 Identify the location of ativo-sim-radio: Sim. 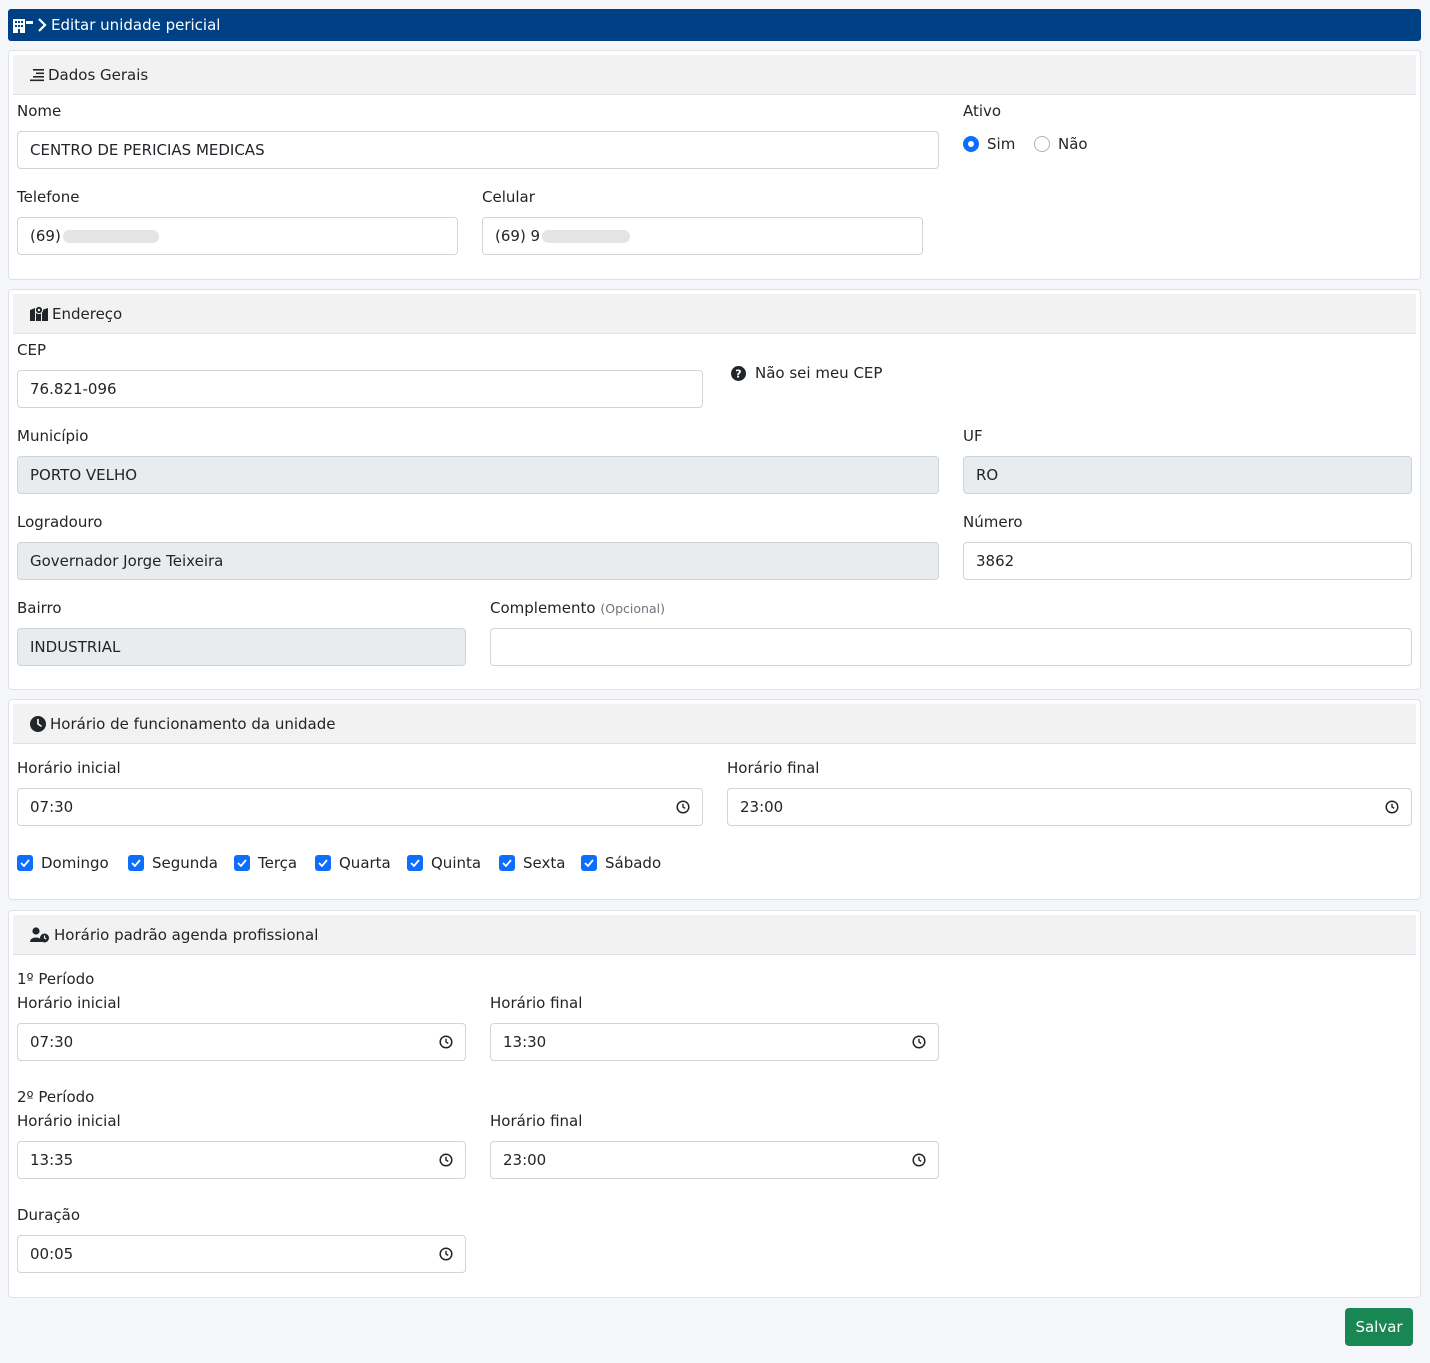
(989, 144).